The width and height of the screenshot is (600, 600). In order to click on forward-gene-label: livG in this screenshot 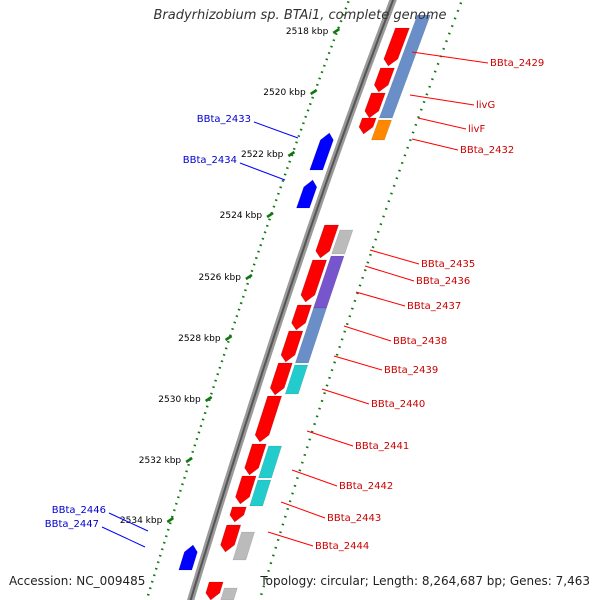, I will do `click(485, 105)`.